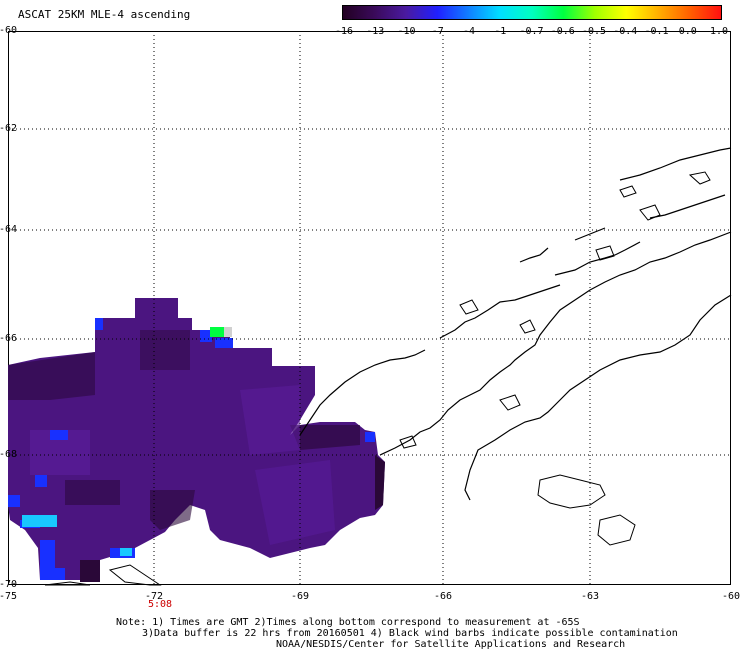 The image size is (740, 650). I want to click on lat-label: -62, so click(9, 128).